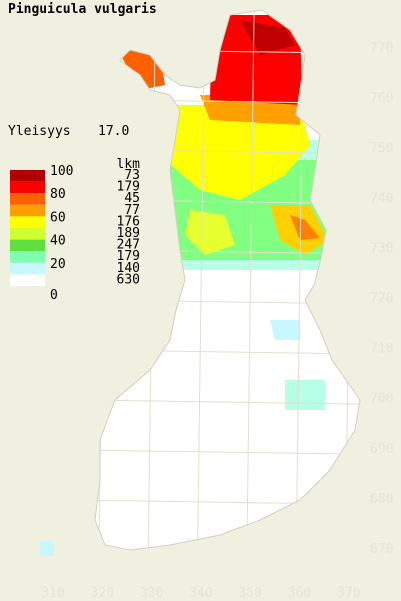 The height and width of the screenshot is (601, 401). I want to click on northing-label: 710, so click(381, 349).